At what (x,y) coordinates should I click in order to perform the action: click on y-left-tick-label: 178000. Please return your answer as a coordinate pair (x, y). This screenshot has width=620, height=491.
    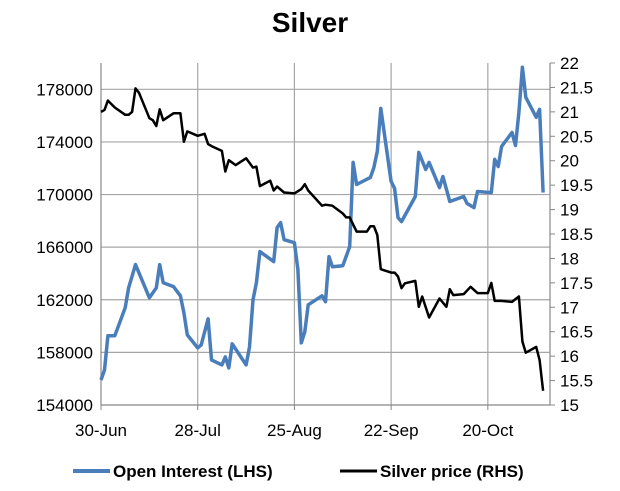
    Looking at the image, I should click on (64, 89).